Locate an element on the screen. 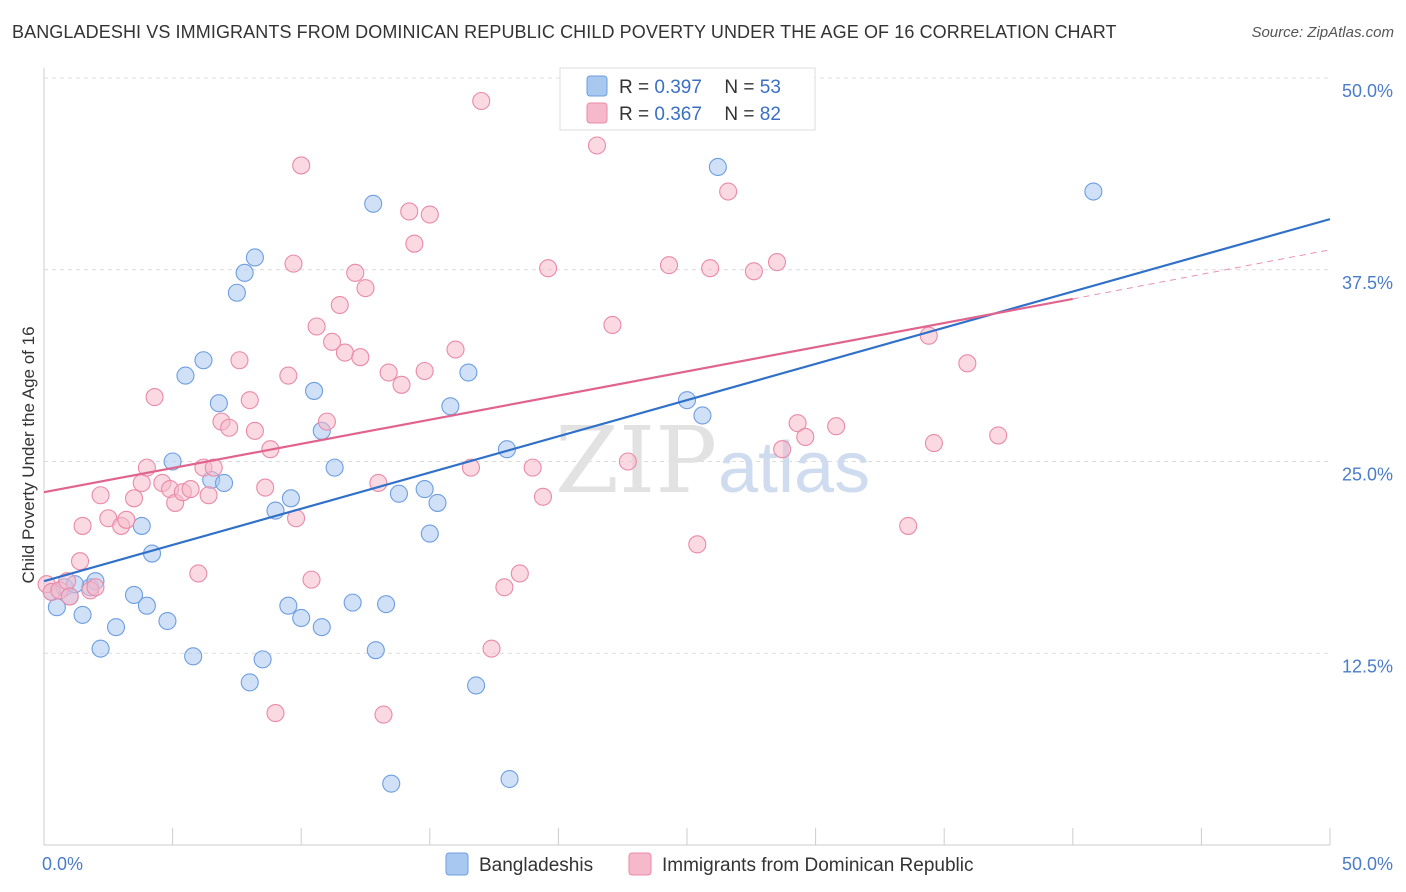 This screenshot has width=1406, height=892. legend-n-value-1: 53 is located at coordinates (770, 87).